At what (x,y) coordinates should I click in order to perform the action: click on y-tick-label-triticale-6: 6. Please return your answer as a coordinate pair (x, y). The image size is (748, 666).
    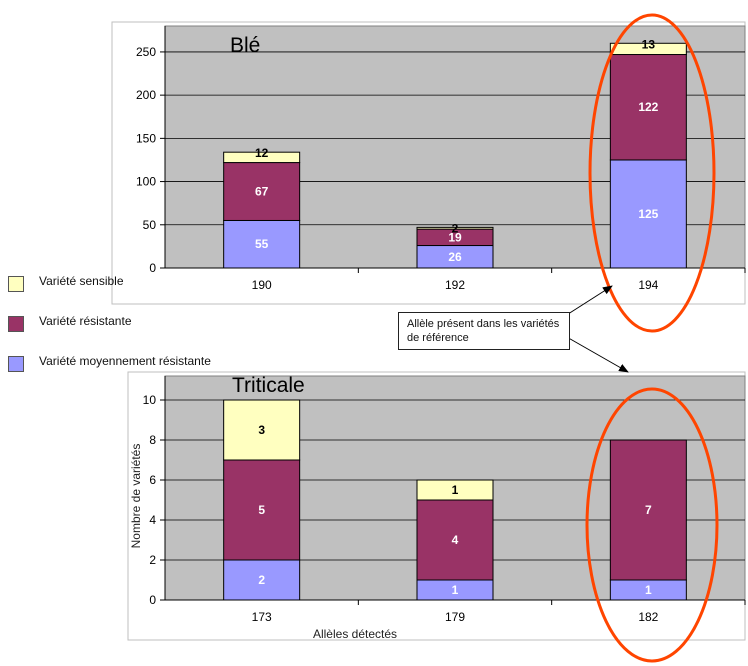
    Looking at the image, I should click on (152, 480).